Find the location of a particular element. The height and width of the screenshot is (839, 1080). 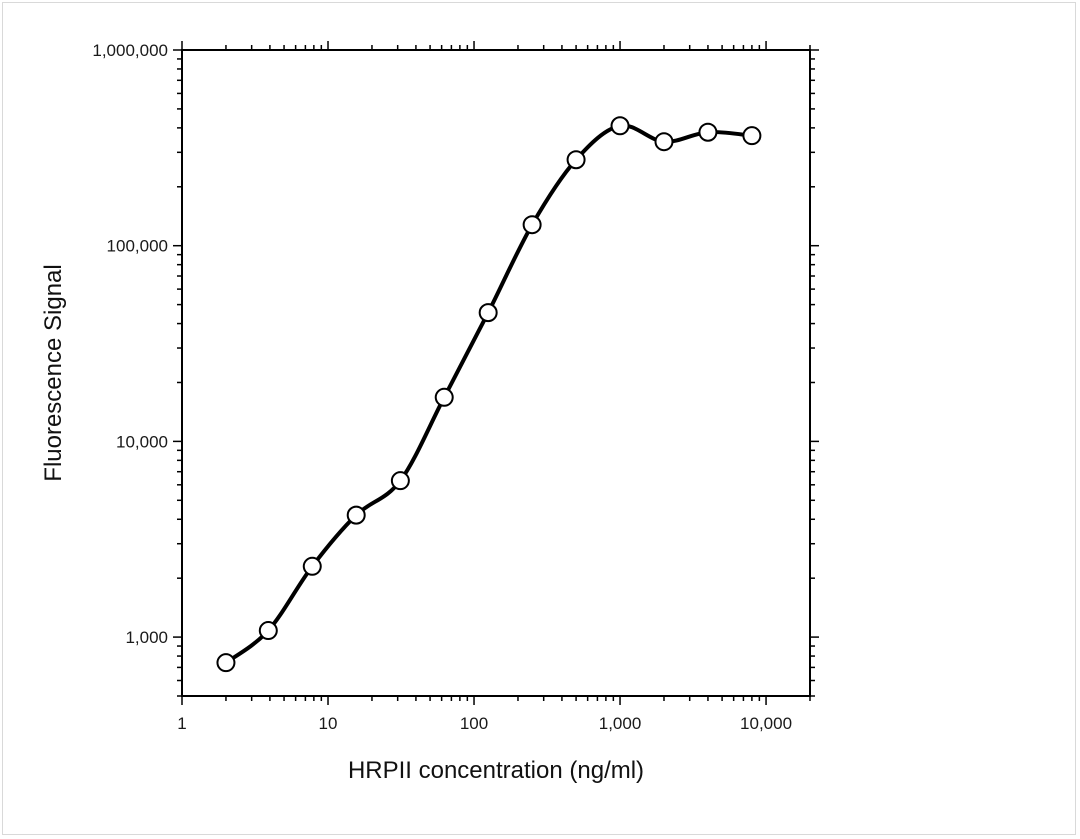

y-tick-label: 10,000 is located at coordinates (142, 441).